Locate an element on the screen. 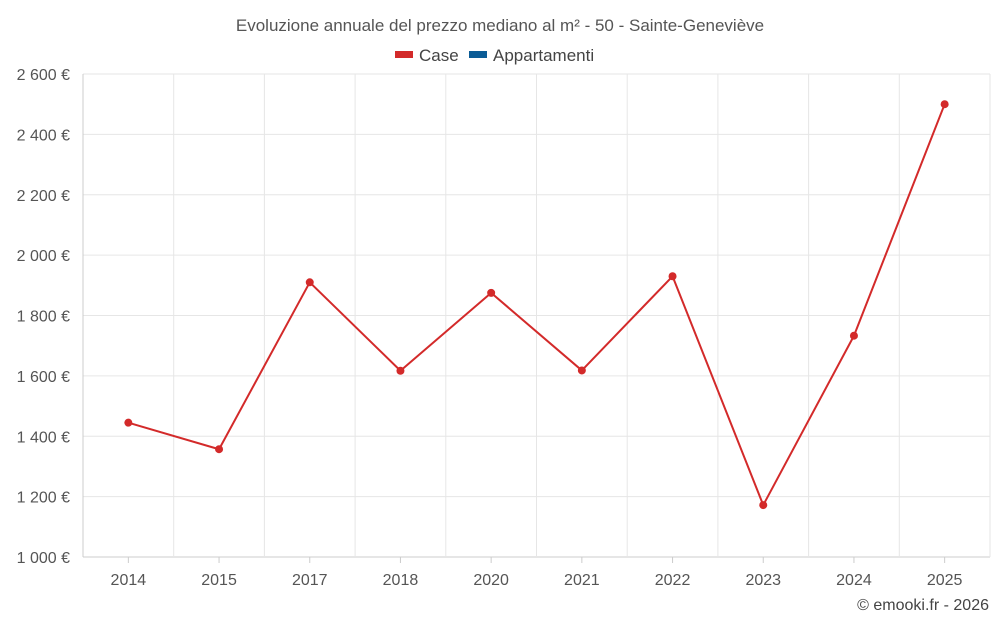 The width and height of the screenshot is (1000, 625). credit-text: © emooki.fr - 2026 is located at coordinates (923, 605).